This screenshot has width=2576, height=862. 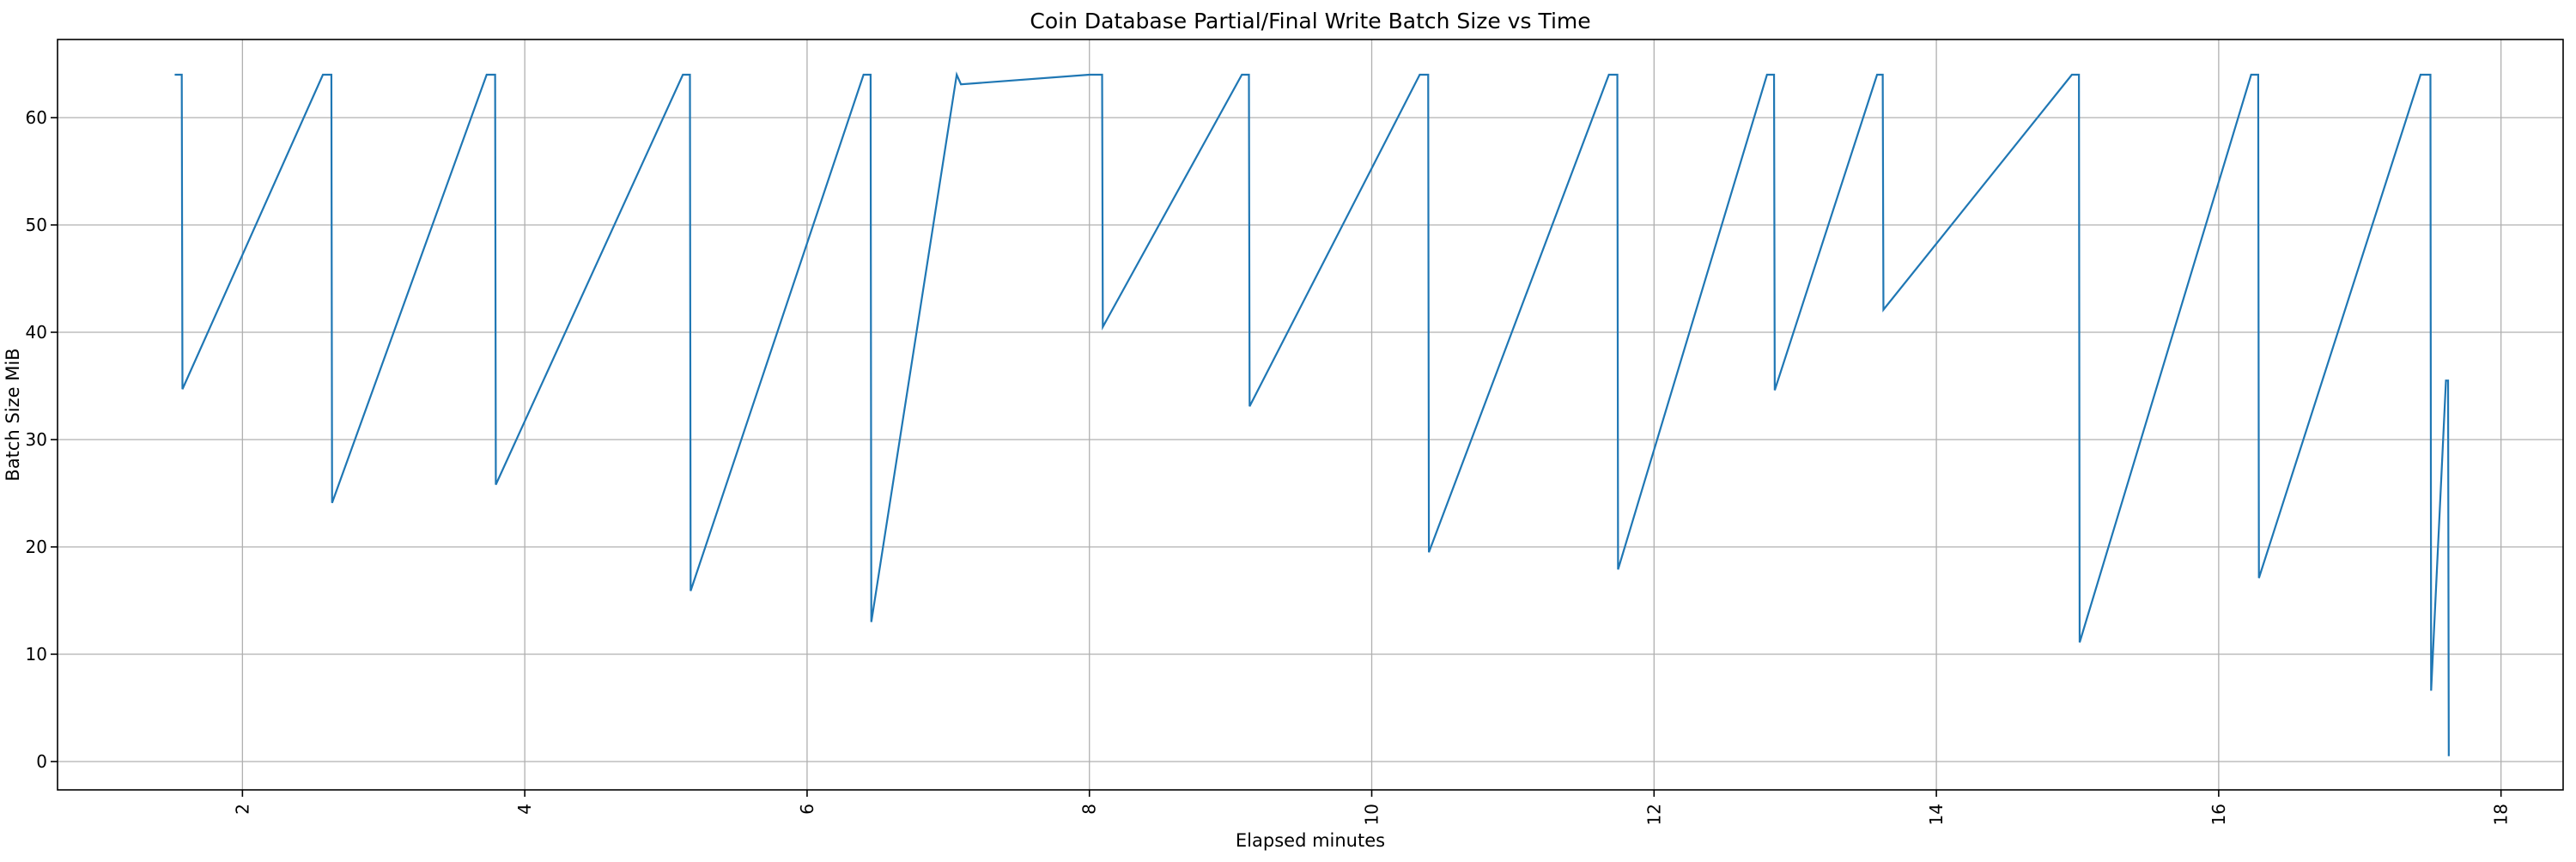 What do you see at coordinates (807, 809) in the screenshot?
I see `x-tick-label: 6` at bounding box center [807, 809].